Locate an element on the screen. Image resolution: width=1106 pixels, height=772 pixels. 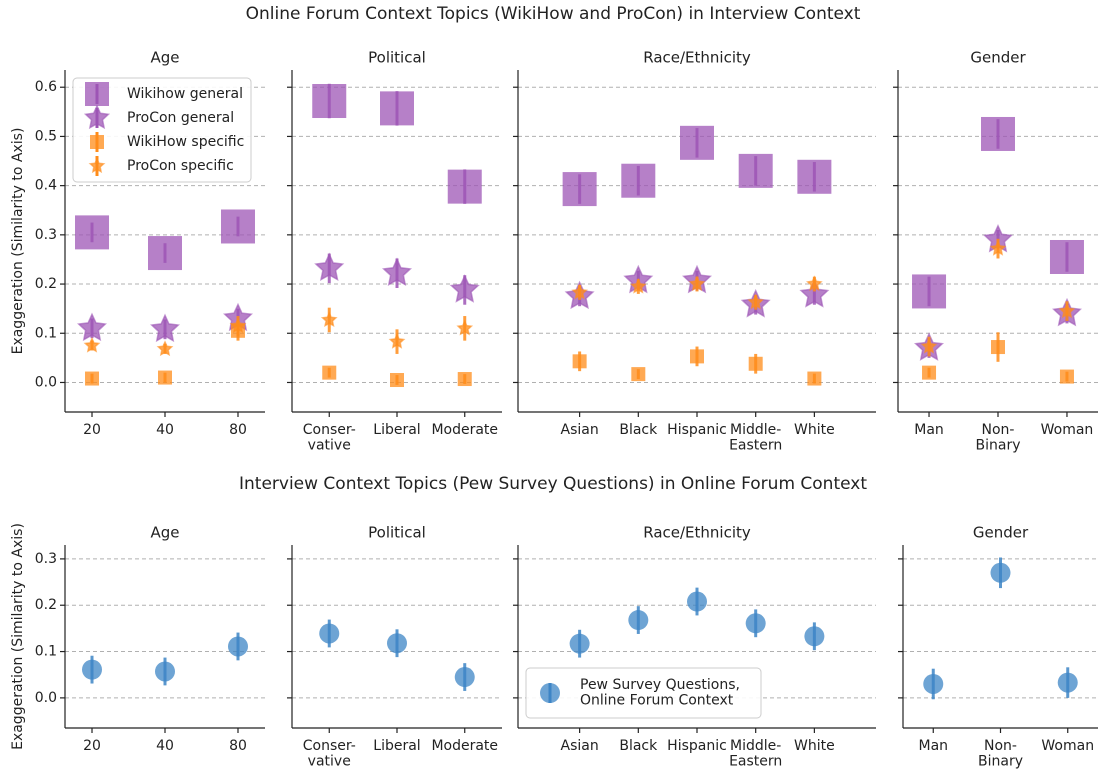
legend-label: Wikihow general is located at coordinates (185, 94).